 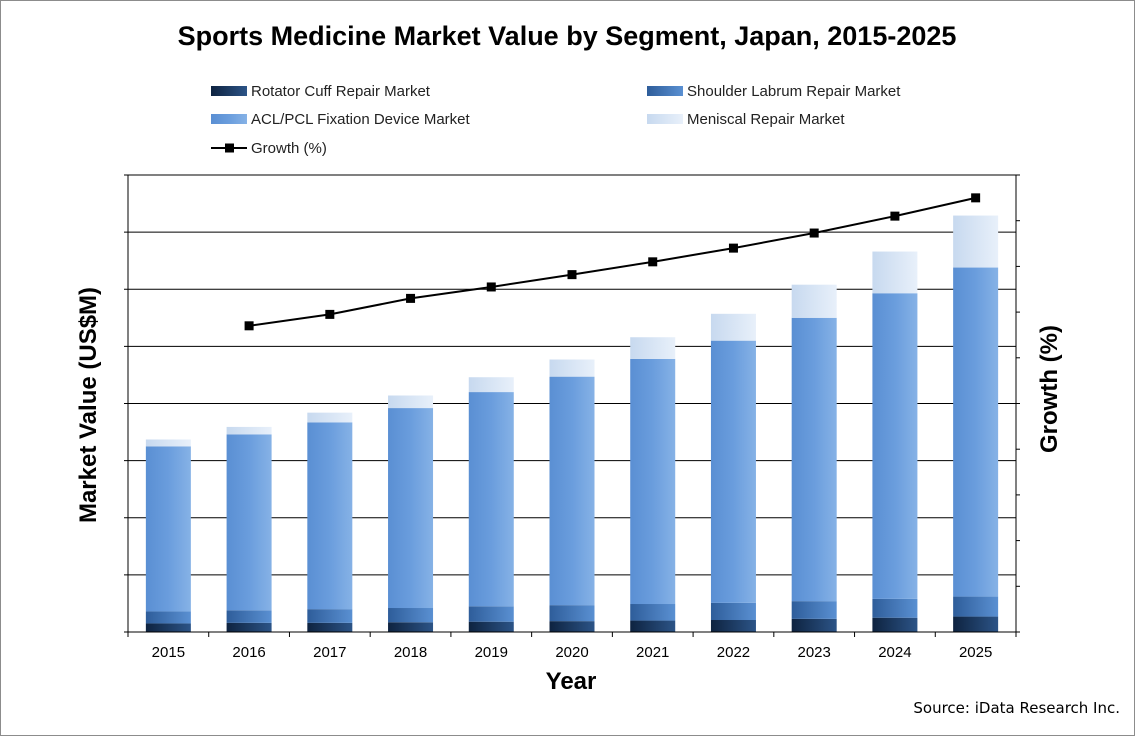 What do you see at coordinates (894, 652) in the screenshot?
I see `x-tick-label: 2024` at bounding box center [894, 652].